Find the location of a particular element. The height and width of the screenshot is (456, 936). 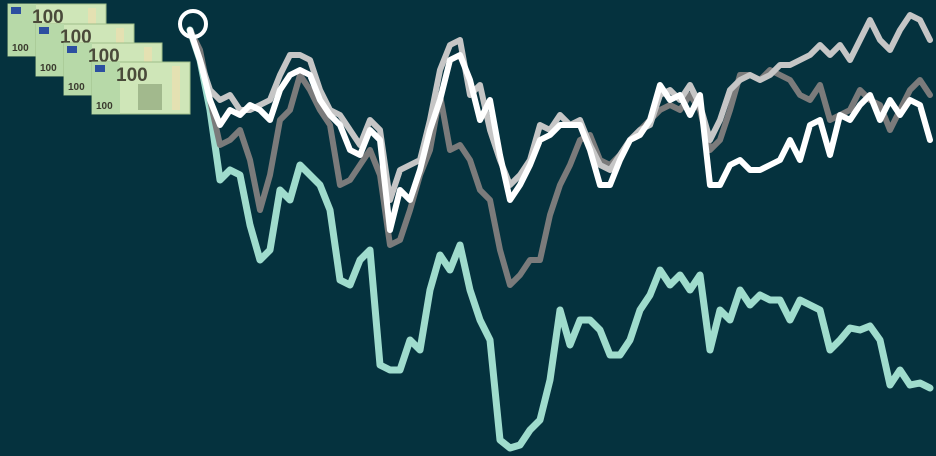

start-marker is located at coordinates (193, 24).